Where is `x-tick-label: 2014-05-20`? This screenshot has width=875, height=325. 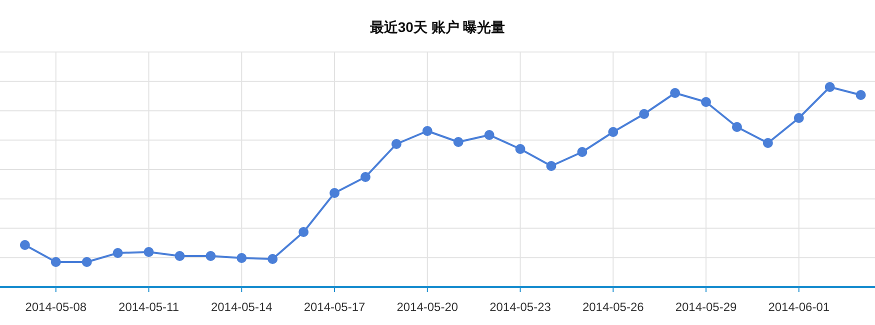 x-tick-label: 2014-05-20 is located at coordinates (427, 307).